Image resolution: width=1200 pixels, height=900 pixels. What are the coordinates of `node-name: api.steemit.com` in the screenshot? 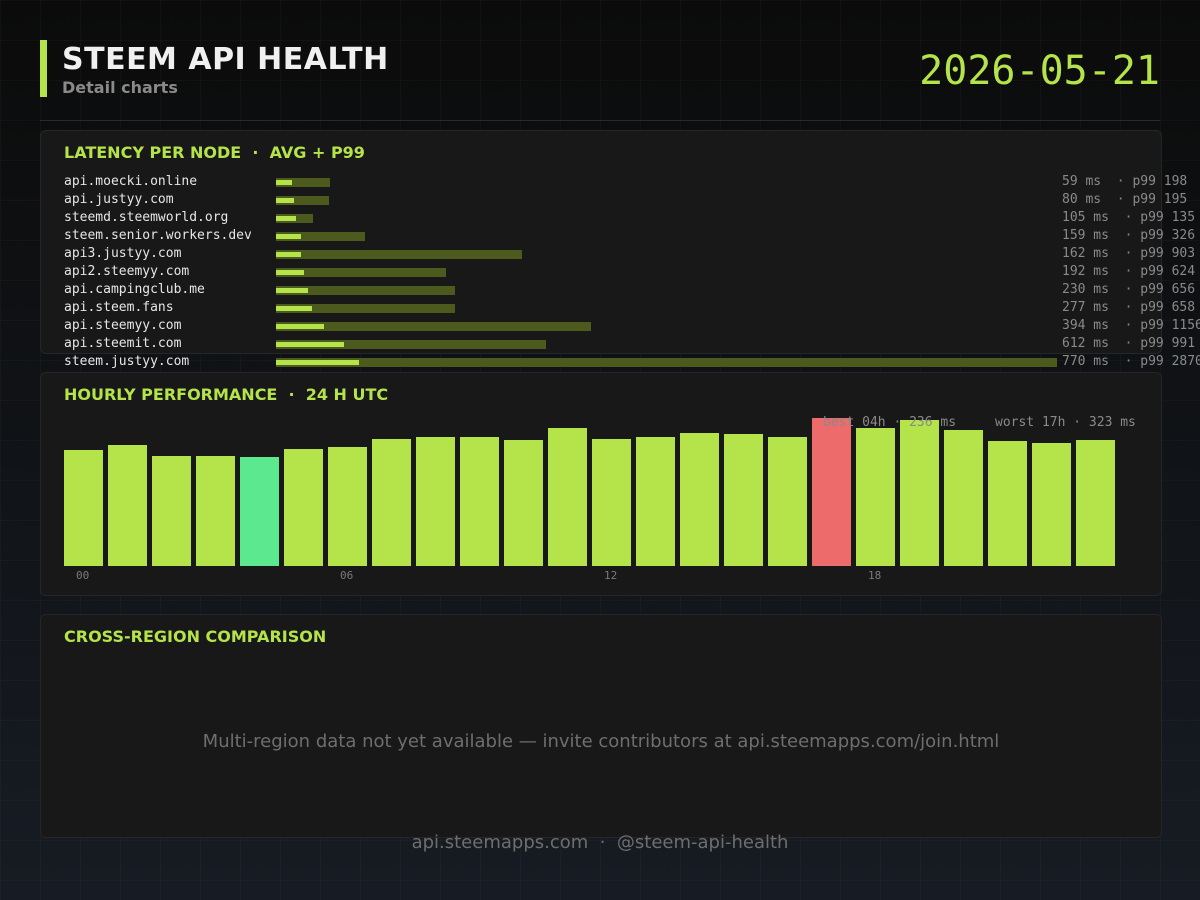 It's located at (123, 343).